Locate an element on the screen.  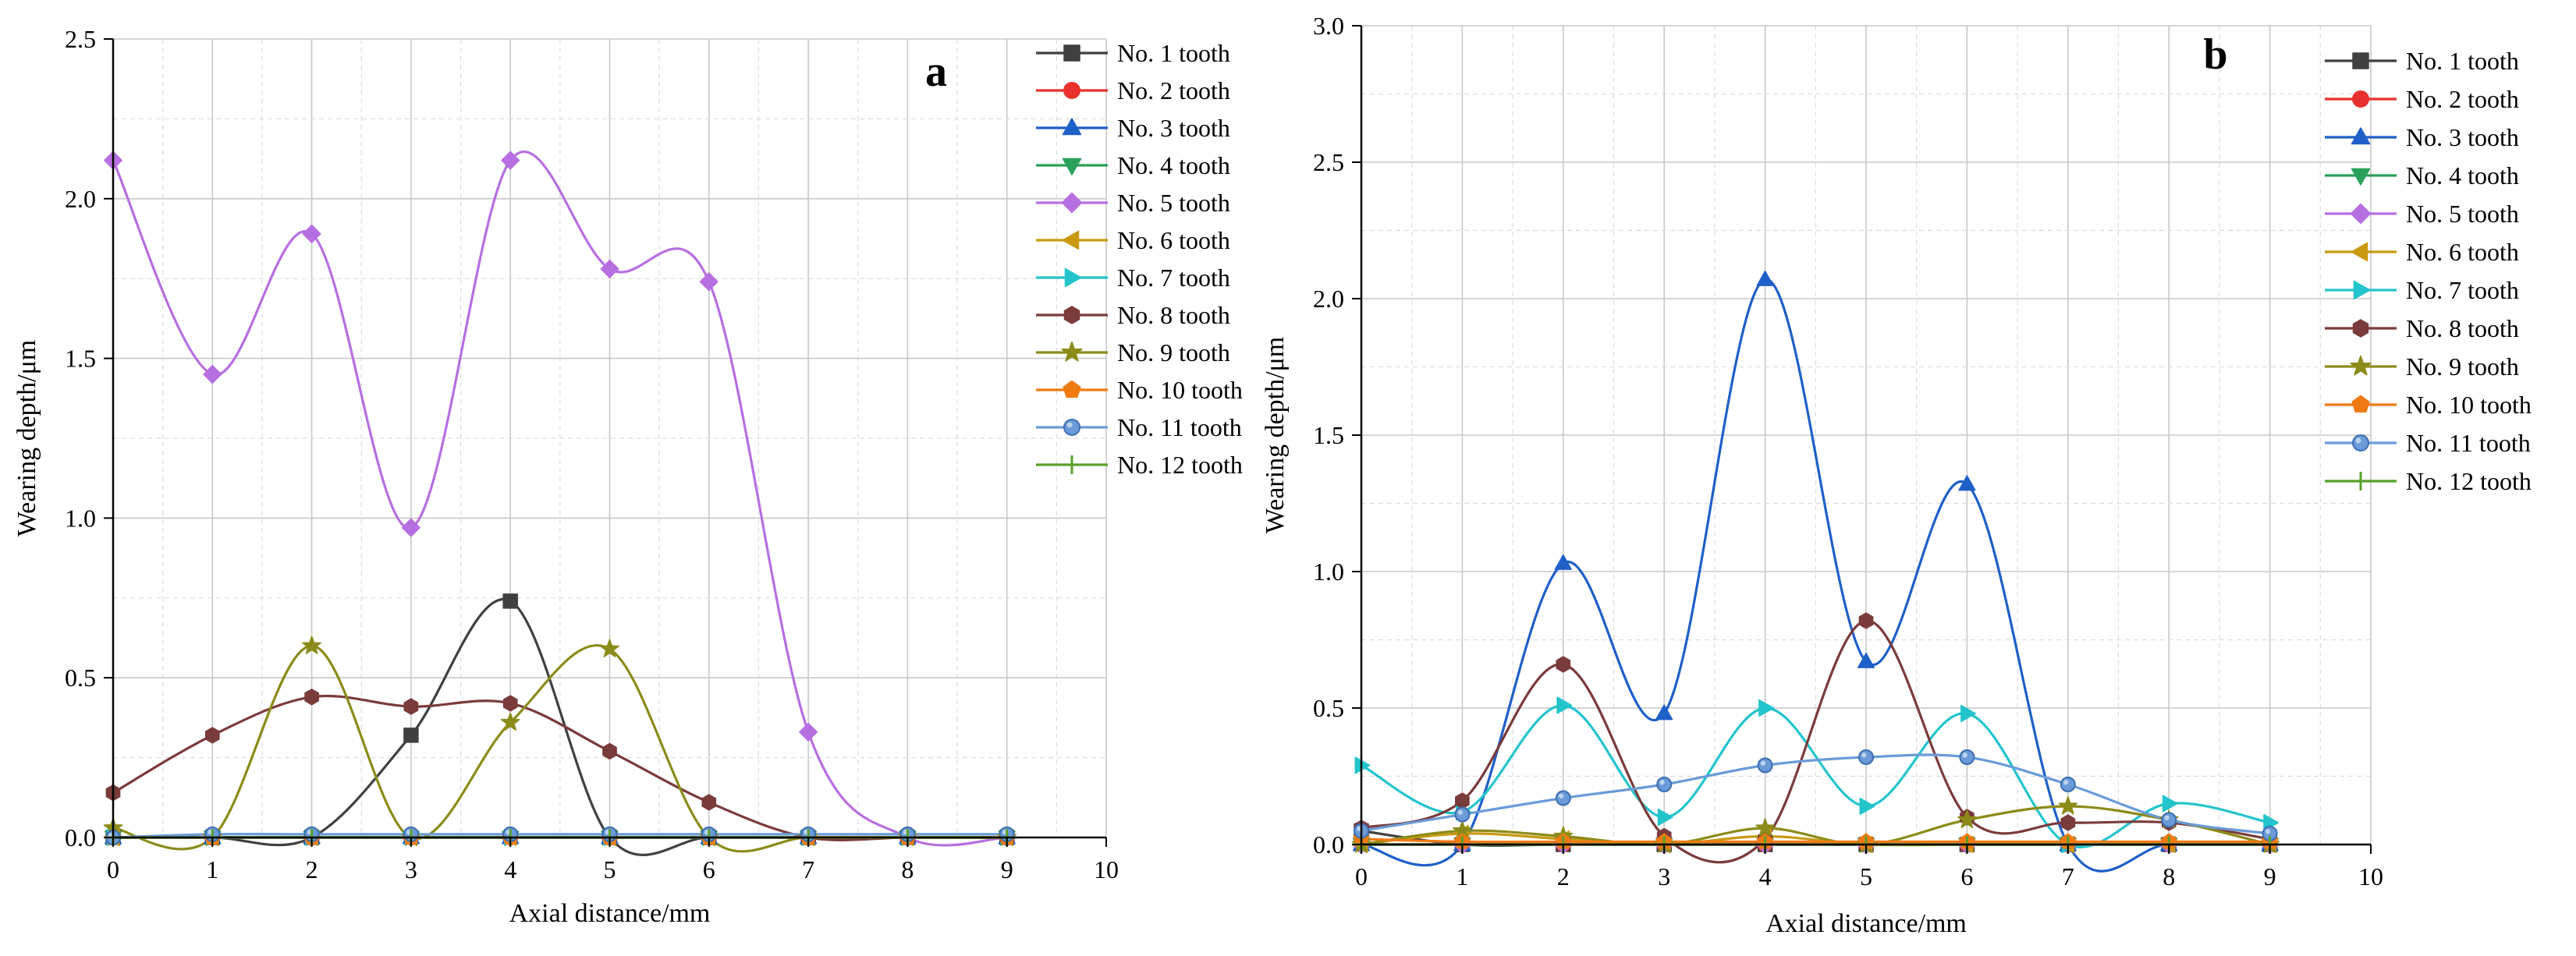
y-tick-label: 0.0 is located at coordinates (1328, 845).